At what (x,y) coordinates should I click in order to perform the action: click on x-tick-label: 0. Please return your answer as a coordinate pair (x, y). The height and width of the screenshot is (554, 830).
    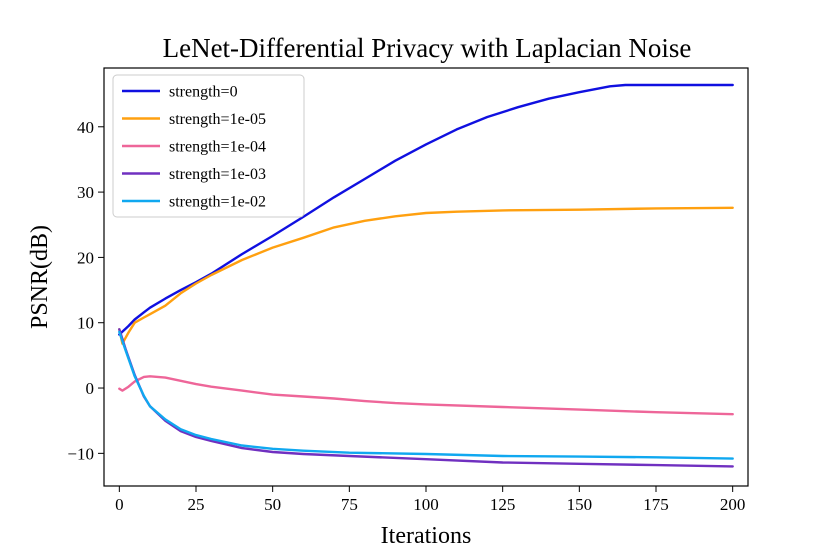
    Looking at the image, I should click on (119, 504).